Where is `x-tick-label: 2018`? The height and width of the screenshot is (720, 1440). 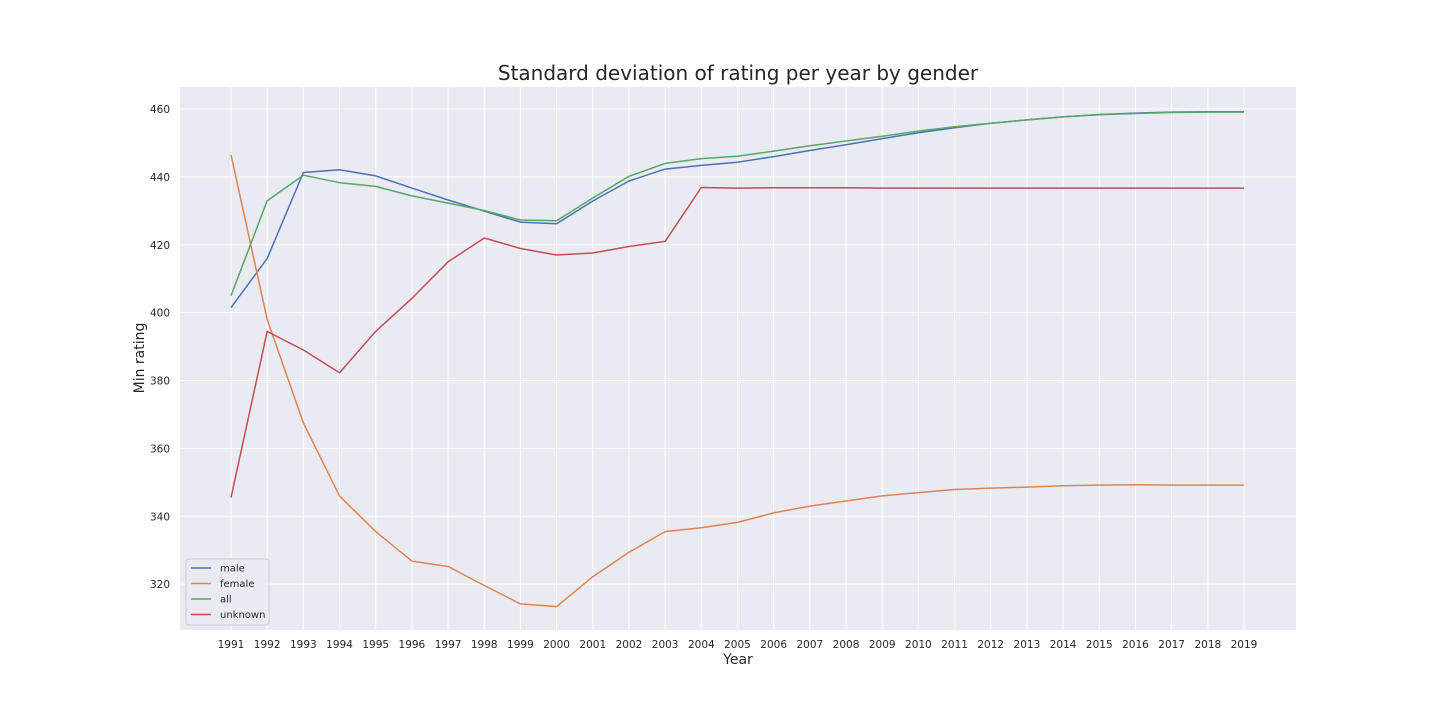 x-tick-label: 2018 is located at coordinates (1207, 645).